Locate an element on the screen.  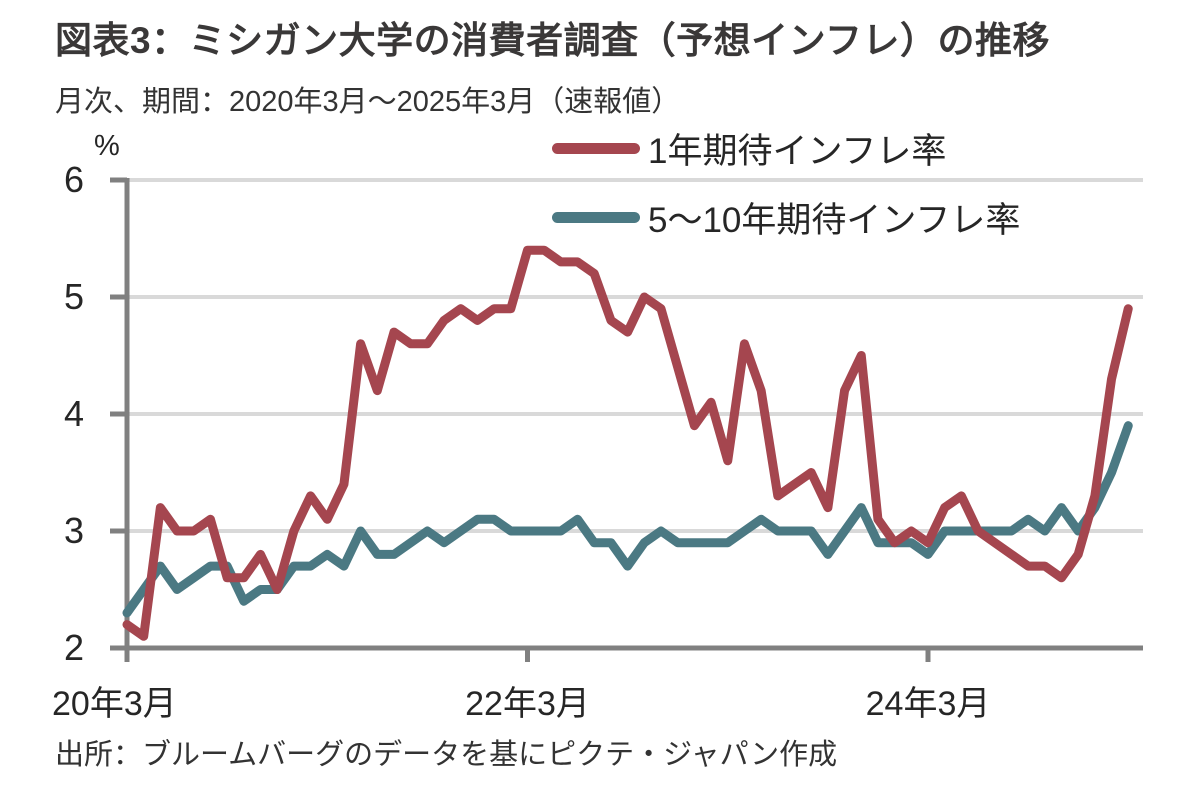
y-tick-label-2: 2 is located at coordinates (73, 647).